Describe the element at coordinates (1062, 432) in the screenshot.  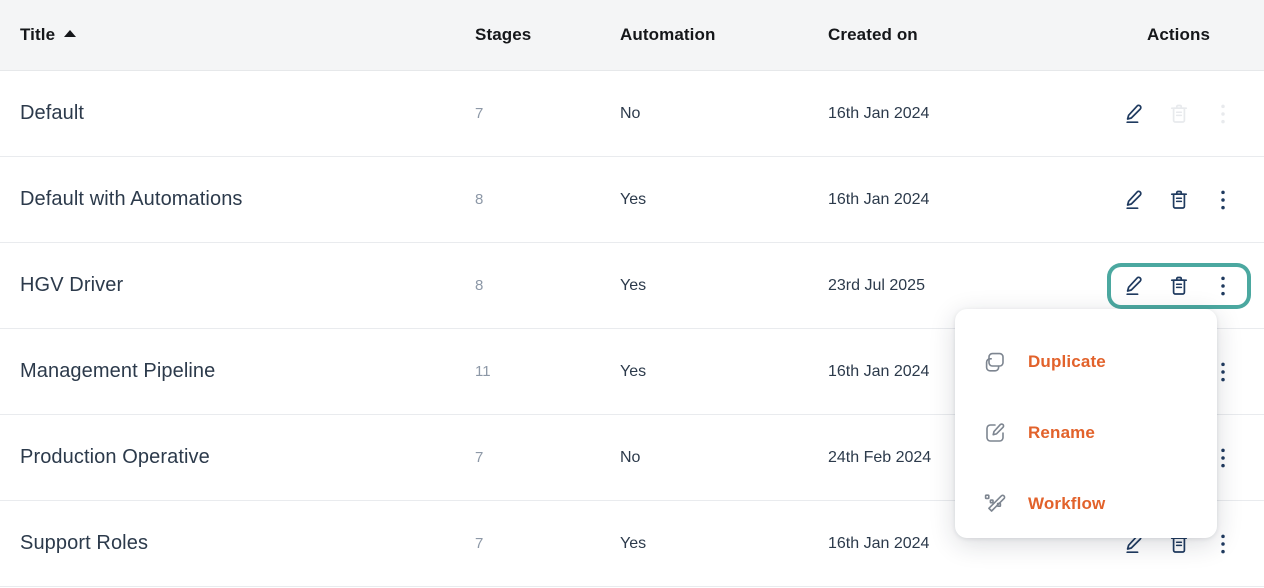
I see `context-menu-item-label: Rename` at that location.